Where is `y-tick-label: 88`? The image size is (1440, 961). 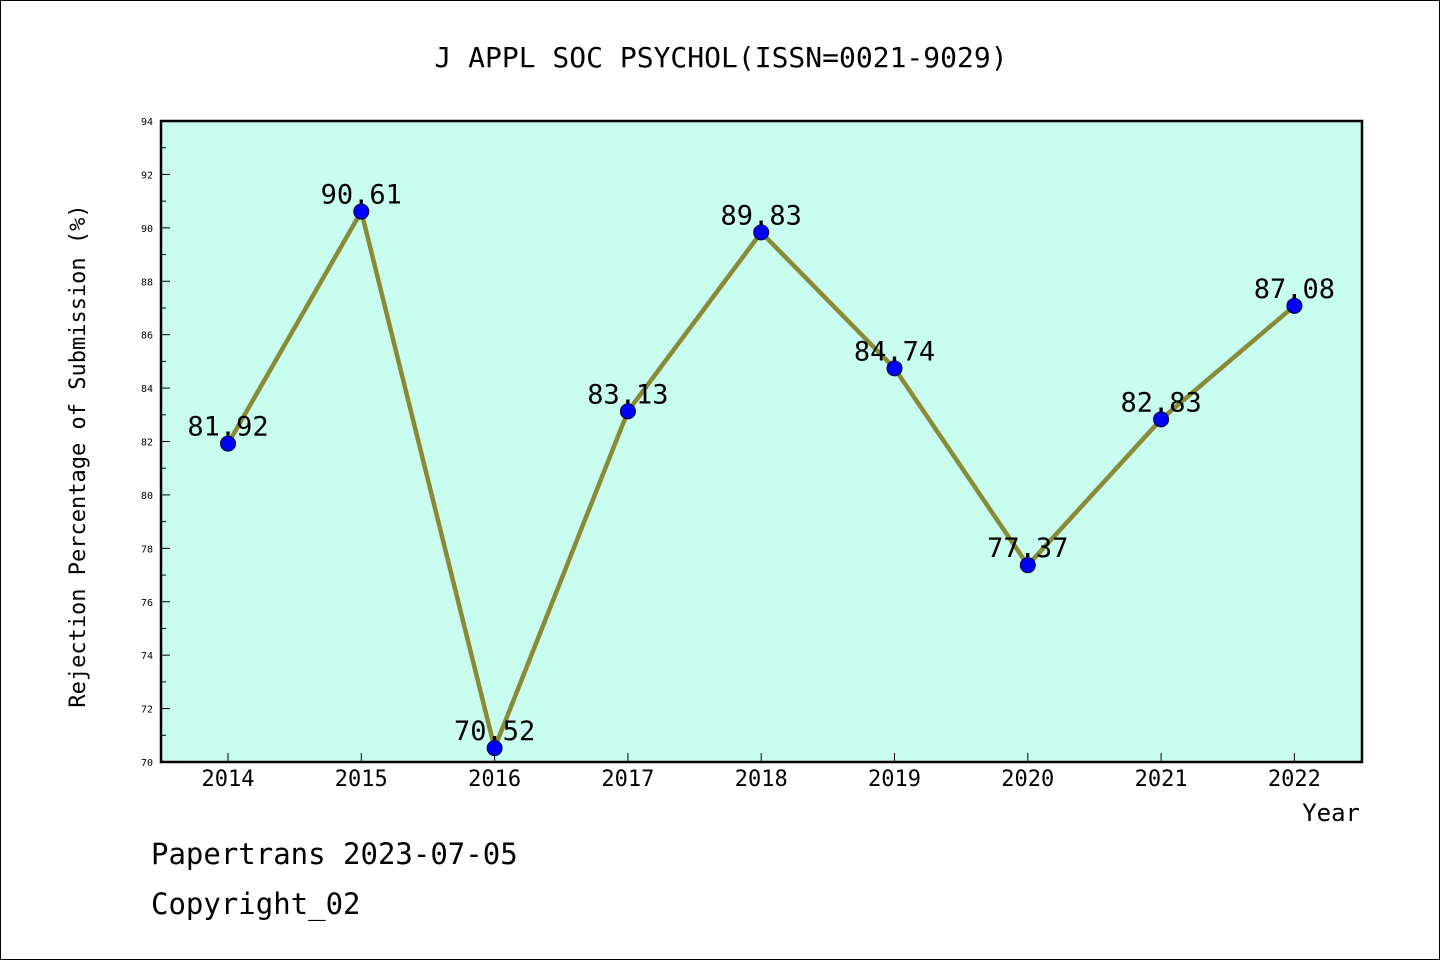
y-tick-label: 88 is located at coordinates (147, 282).